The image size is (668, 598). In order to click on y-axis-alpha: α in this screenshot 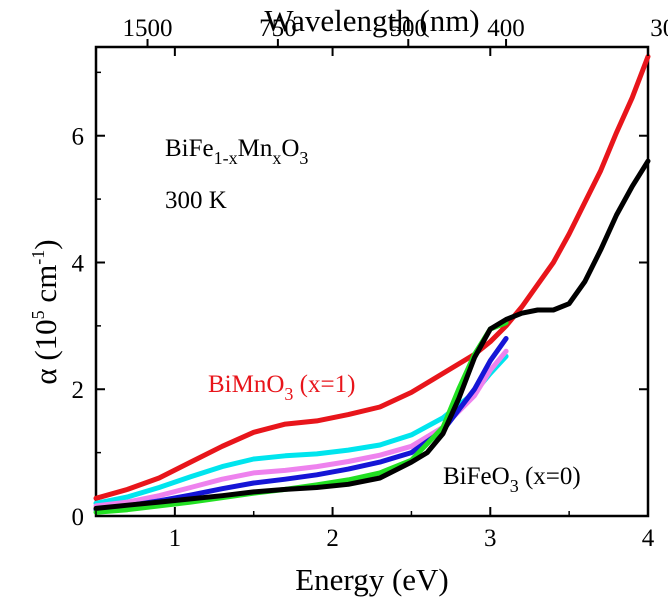, I will do `click(45, 376)`.